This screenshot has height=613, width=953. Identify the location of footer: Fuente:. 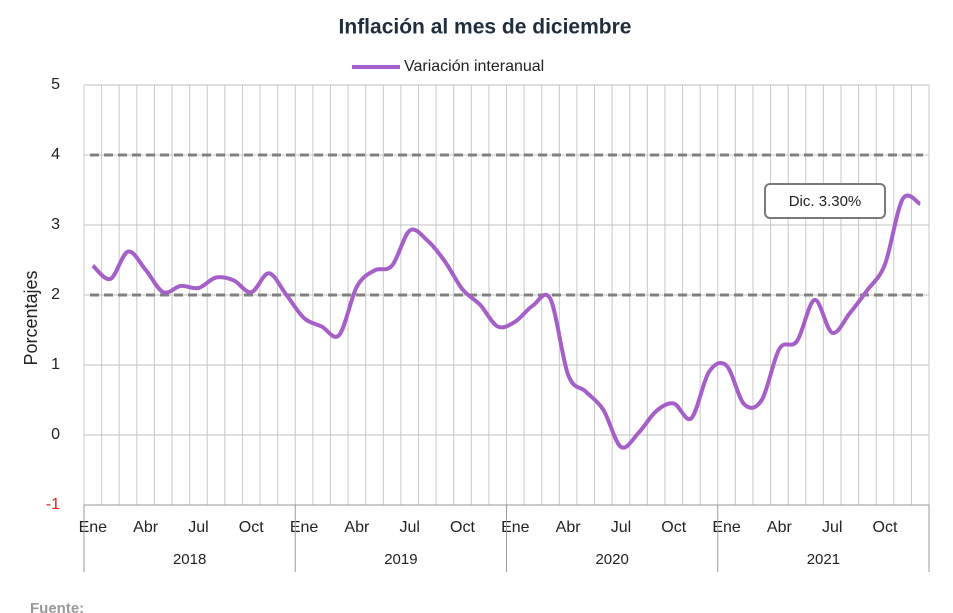
(57, 606).